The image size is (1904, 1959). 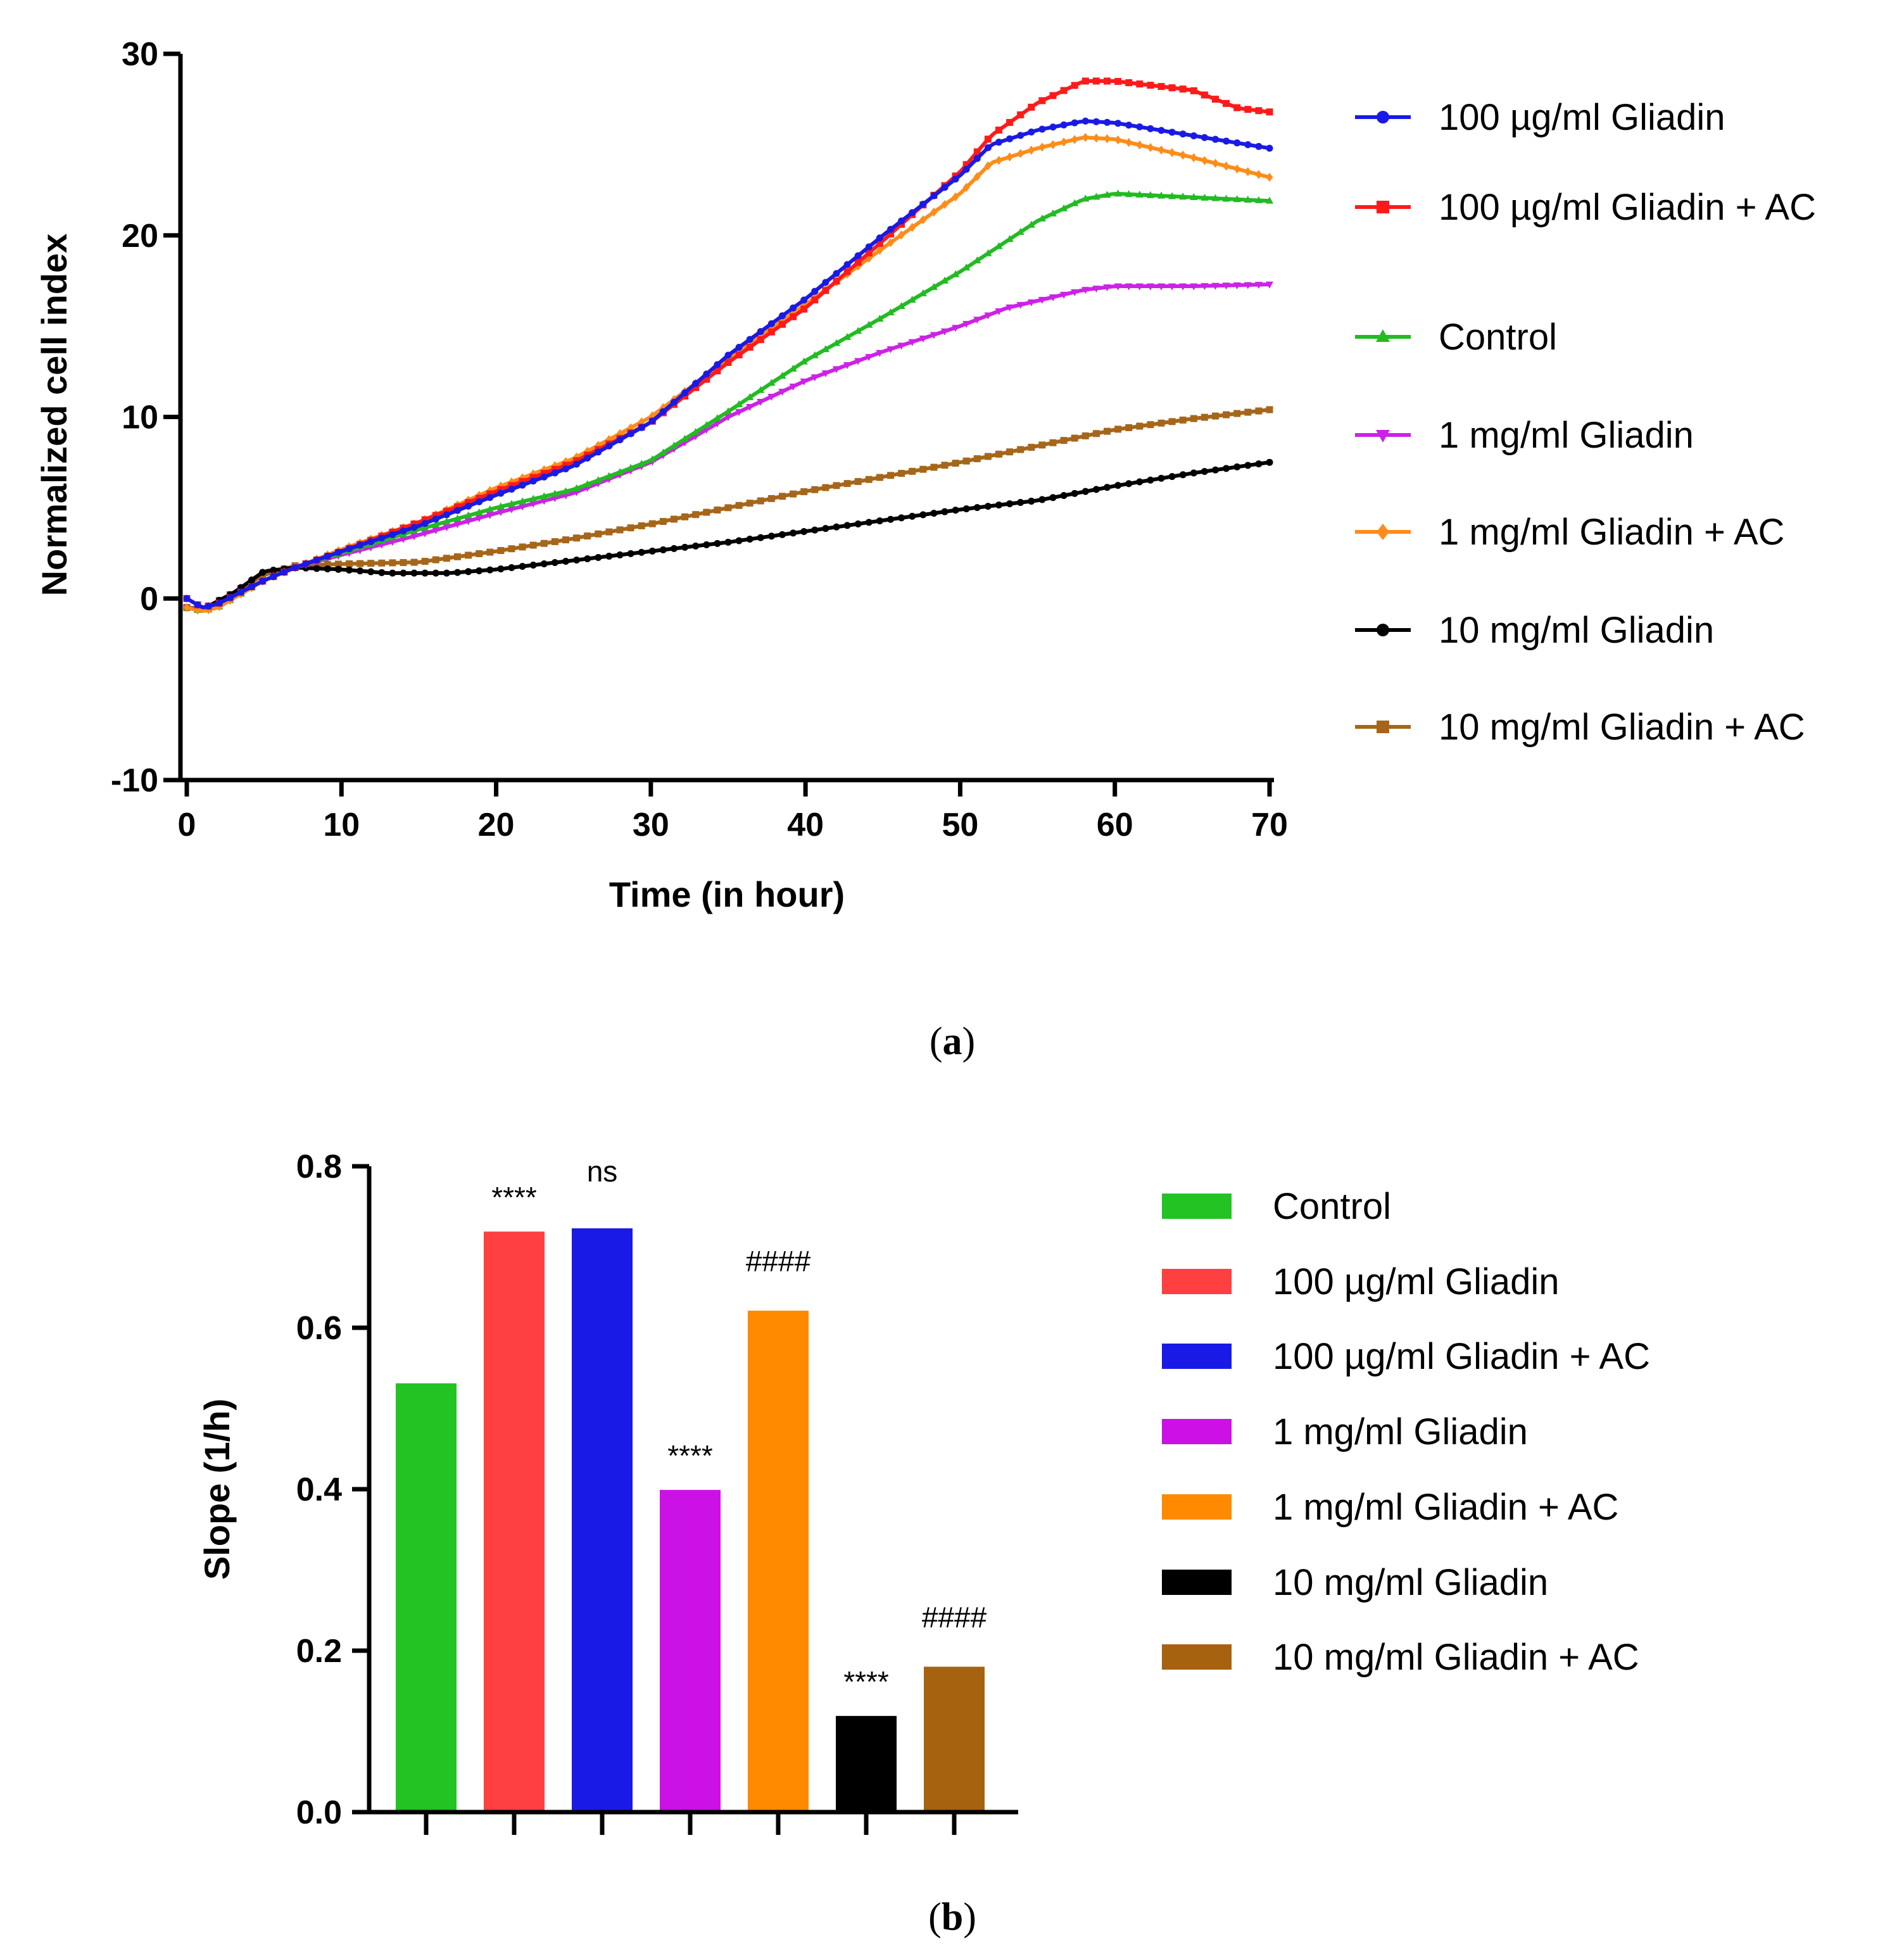 What do you see at coordinates (690, 1455) in the screenshot?
I see `bar-annotation: ****` at bounding box center [690, 1455].